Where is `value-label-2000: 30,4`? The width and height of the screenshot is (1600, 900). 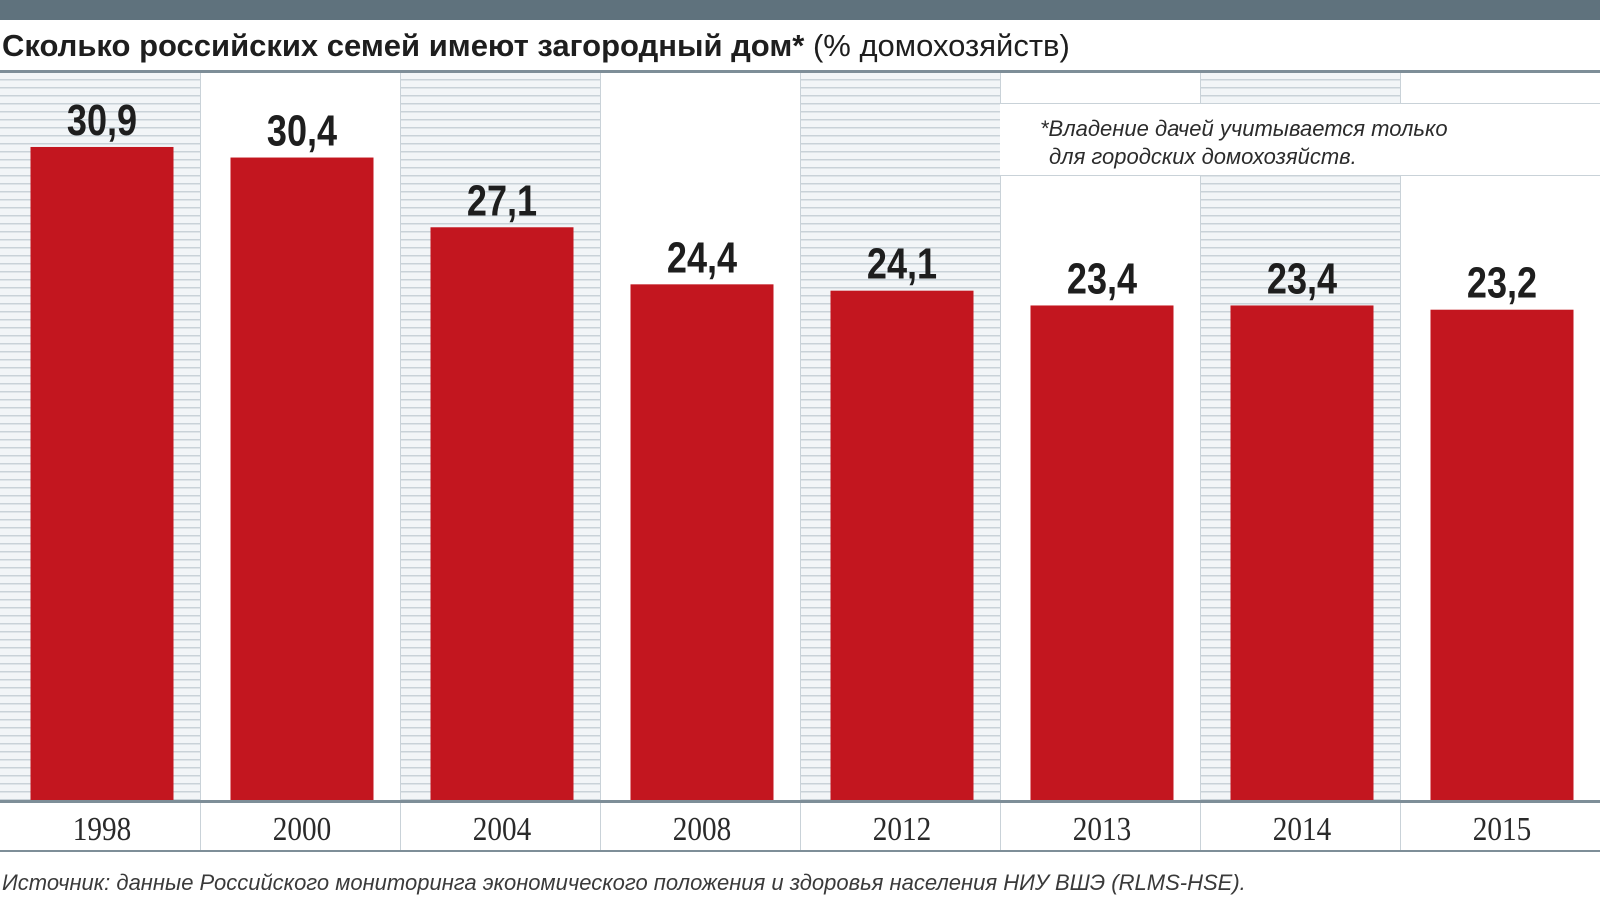
value-label-2000: 30,4 is located at coordinates (302, 130).